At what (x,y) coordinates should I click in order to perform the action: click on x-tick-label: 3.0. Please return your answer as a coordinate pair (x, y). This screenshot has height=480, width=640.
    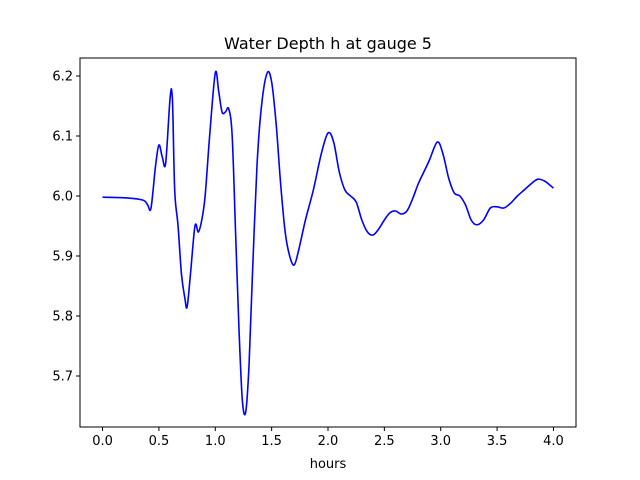
    Looking at the image, I should click on (440, 441).